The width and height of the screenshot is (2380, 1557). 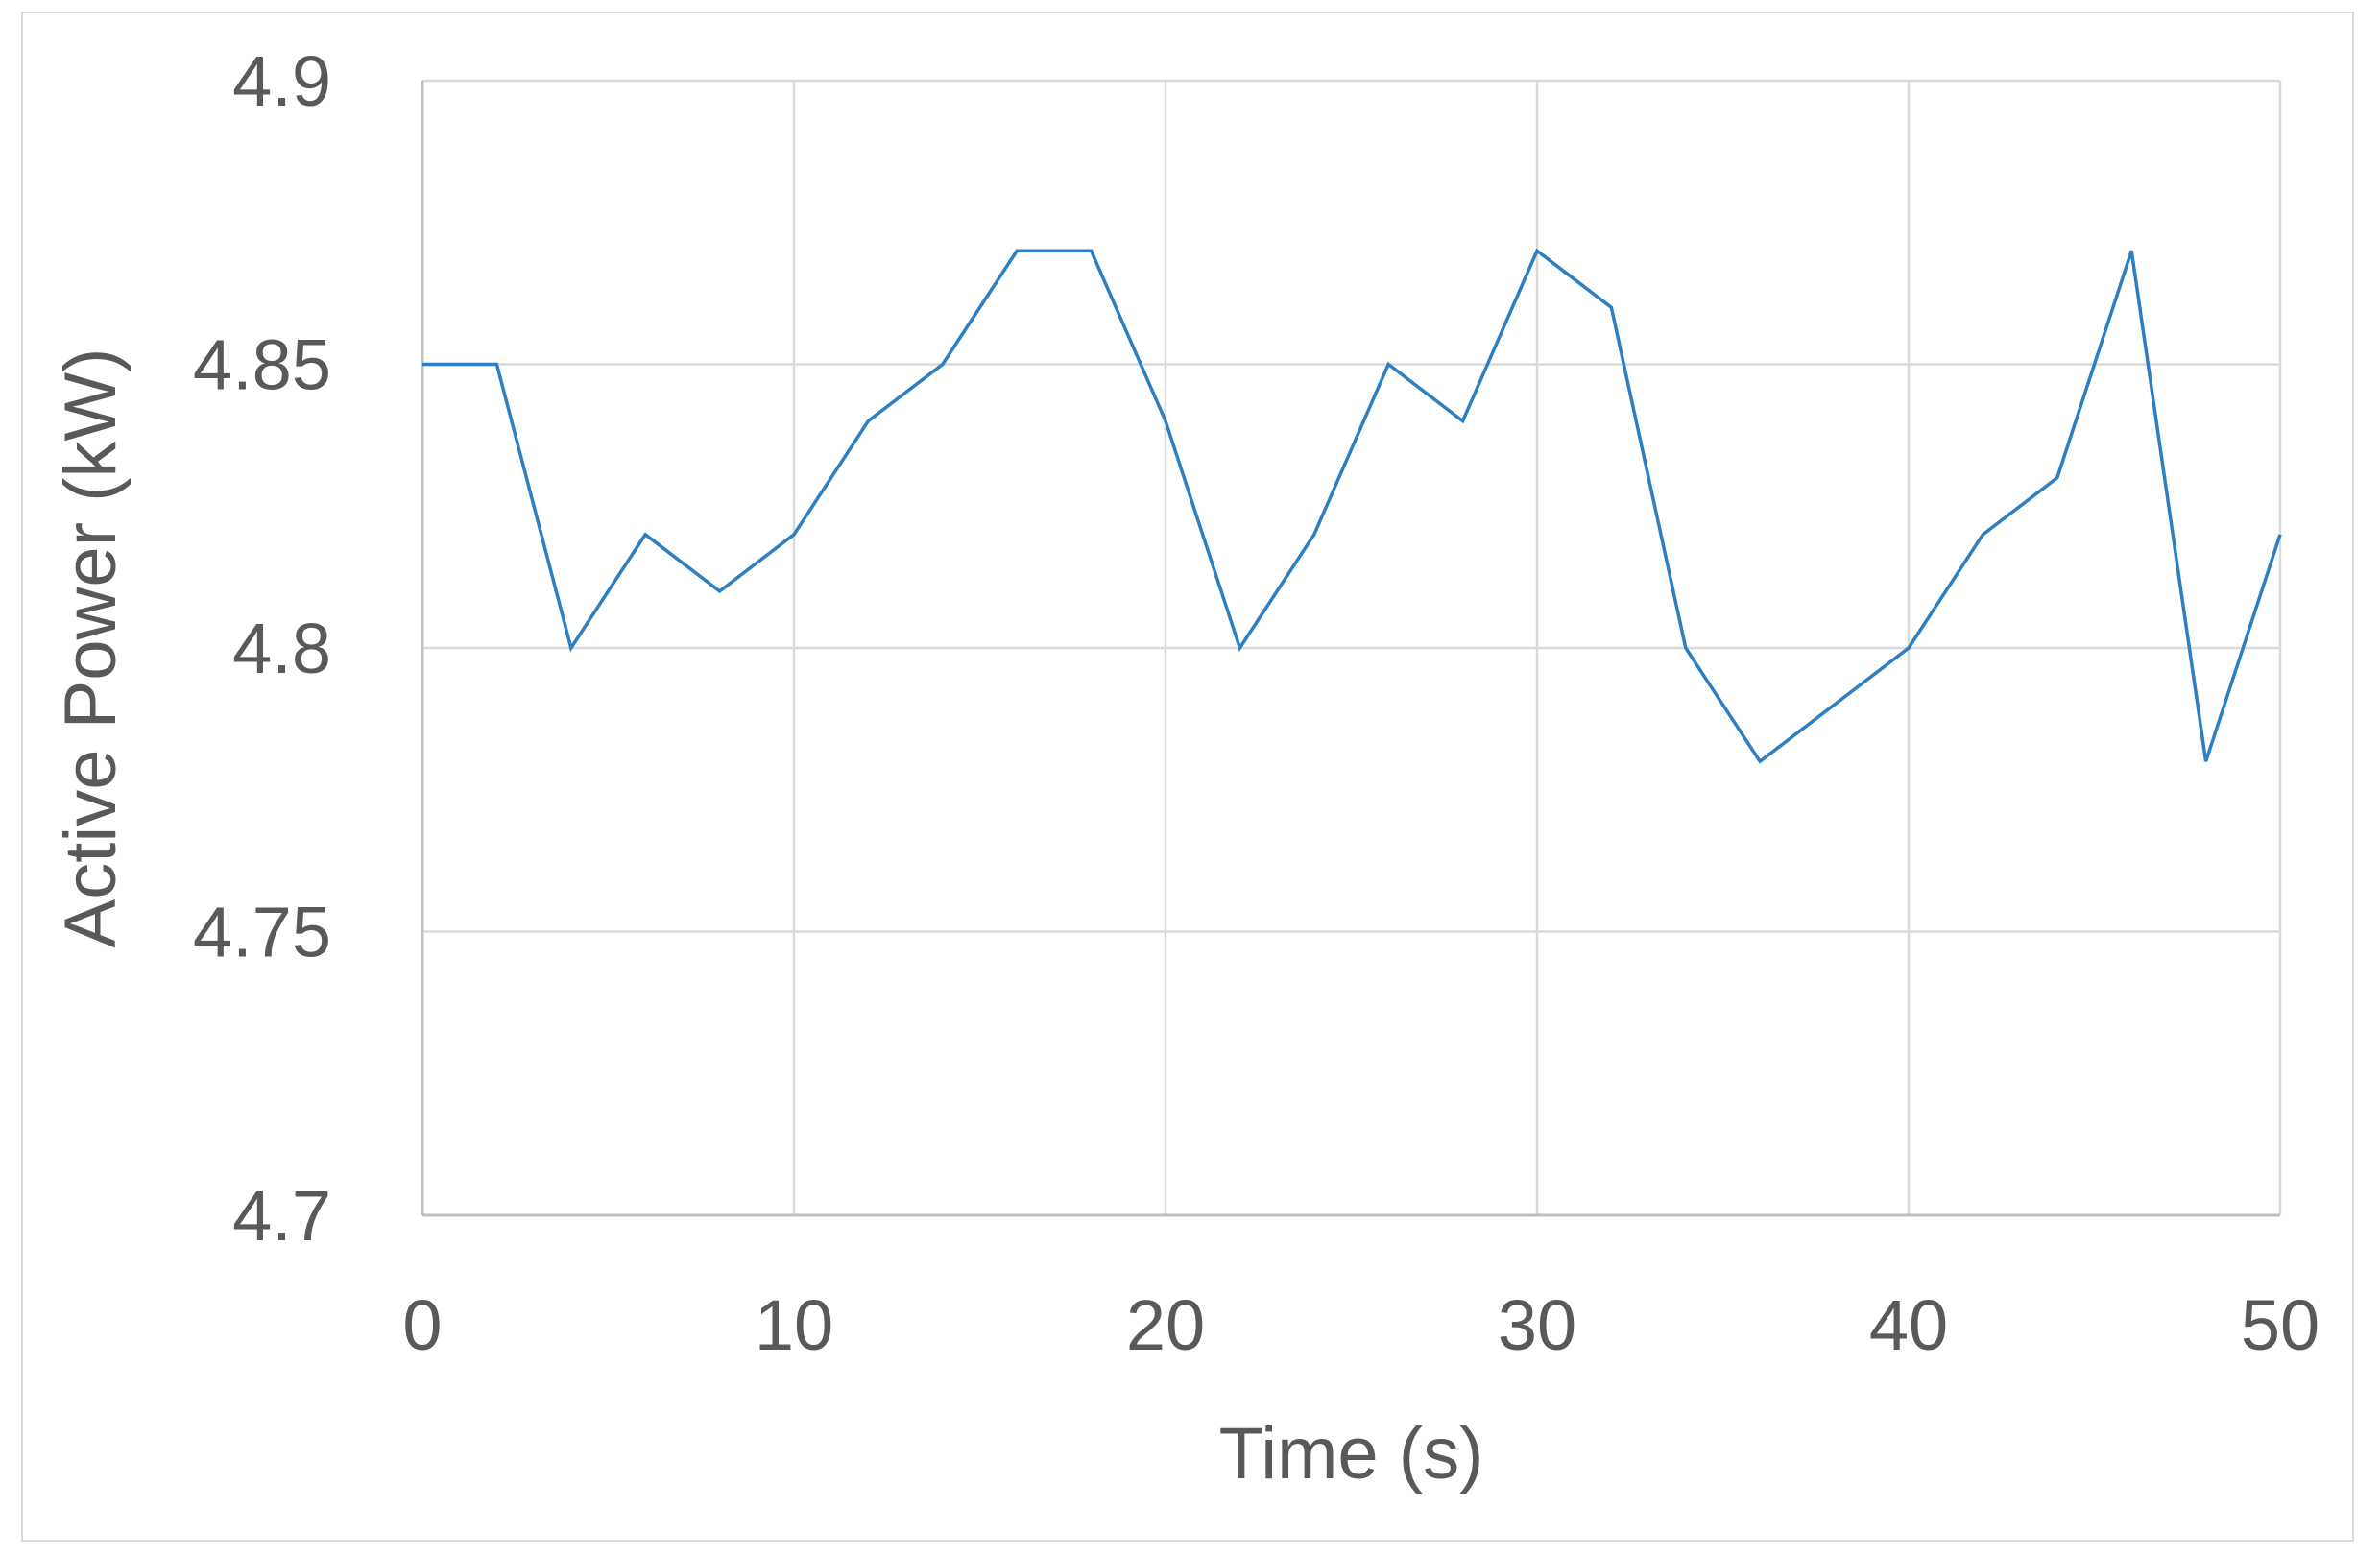 What do you see at coordinates (1351, 1454) in the screenshot?
I see `x-axis-title: Time (s)` at bounding box center [1351, 1454].